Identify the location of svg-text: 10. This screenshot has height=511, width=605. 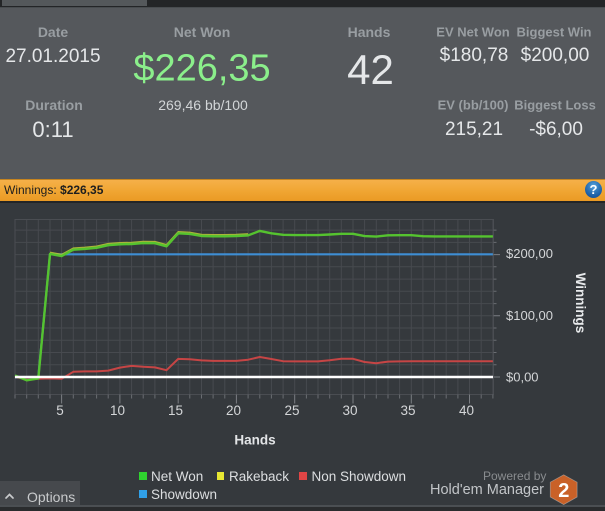
(117, 410).